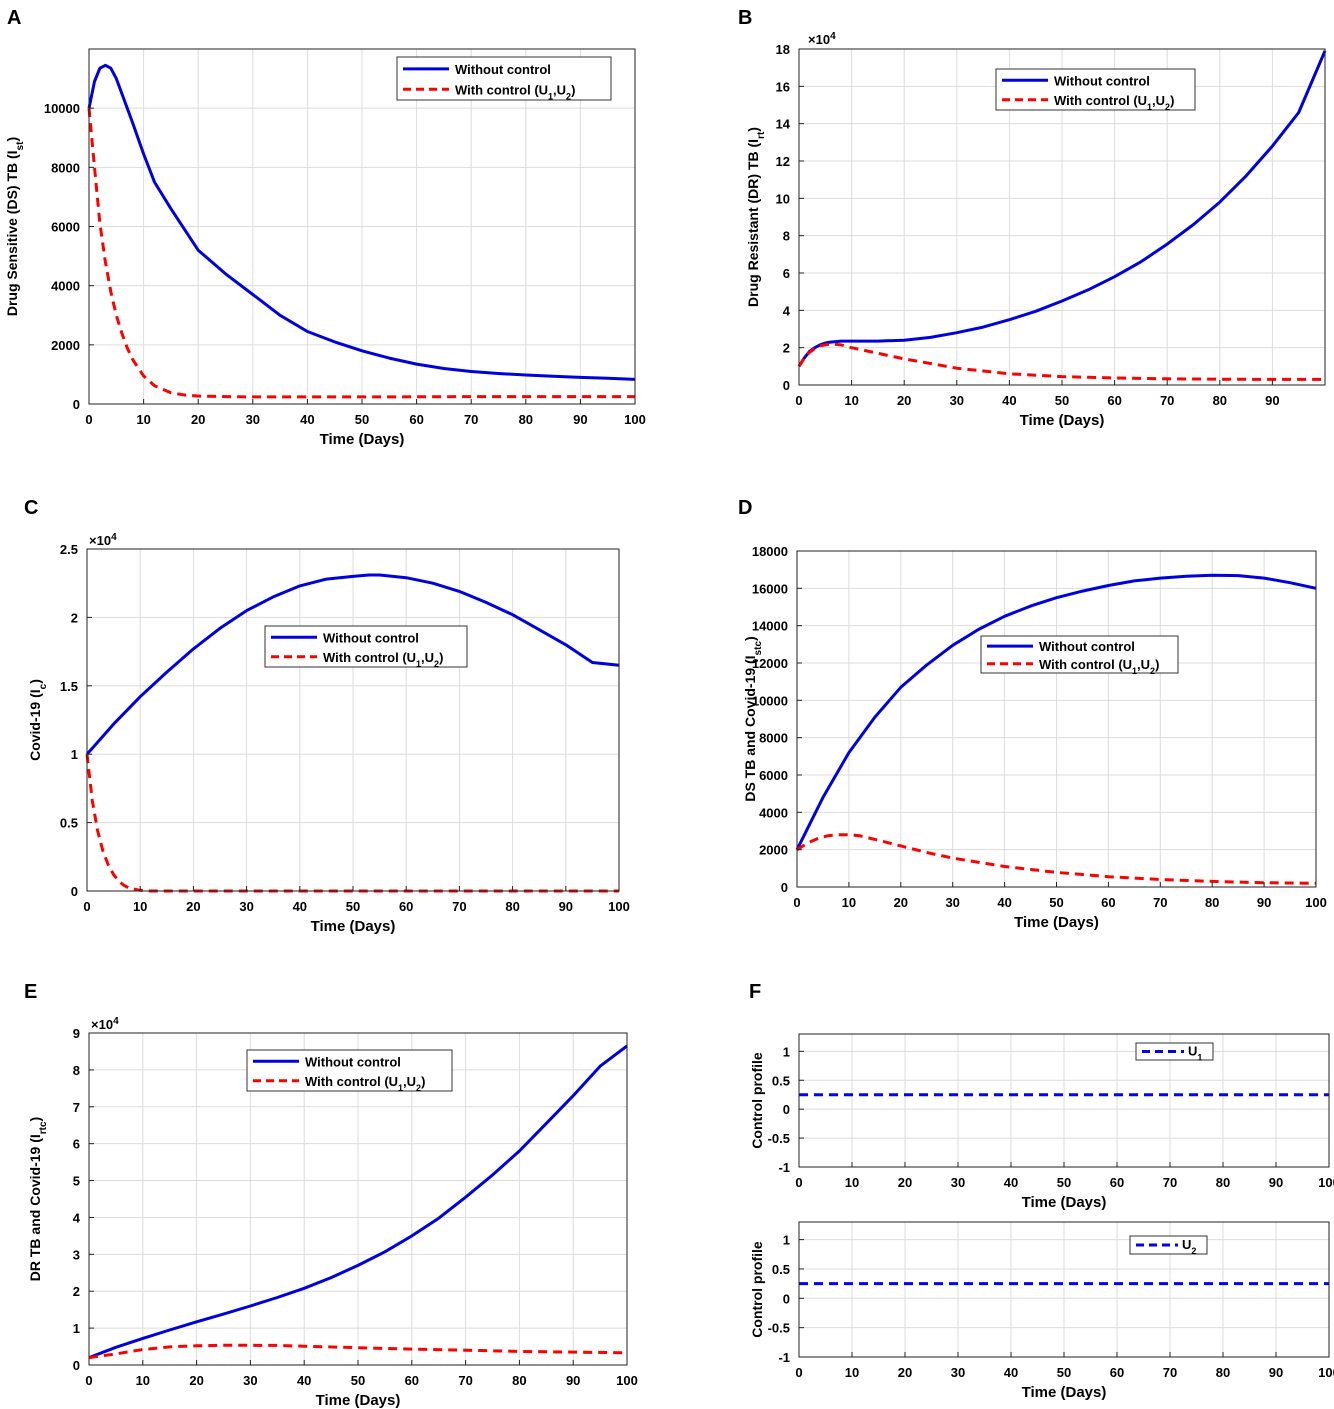 Image resolution: width=1334 pixels, height=1409 pixels. What do you see at coordinates (503, 69) in the screenshot?
I see `legend-label-without-control: Without control` at bounding box center [503, 69].